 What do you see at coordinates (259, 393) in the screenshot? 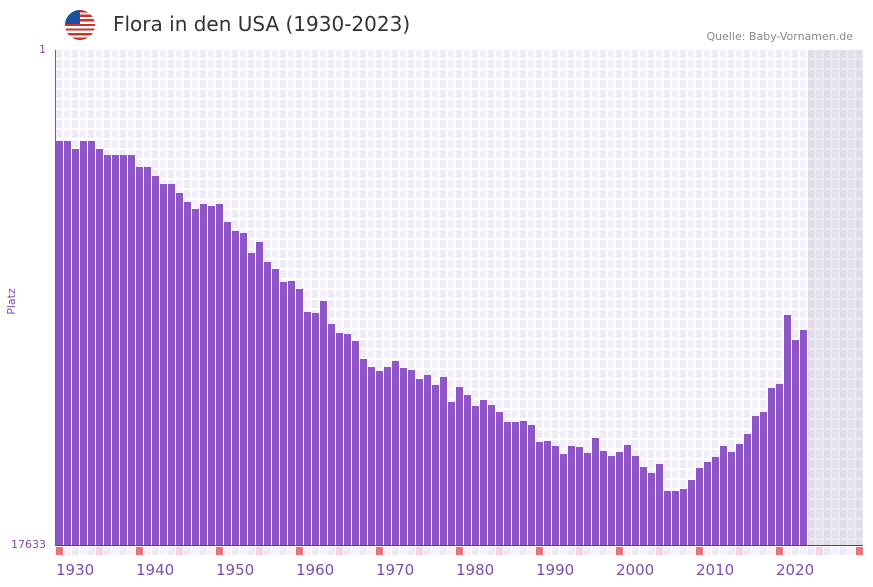
I see `bar-1955` at bounding box center [259, 393].